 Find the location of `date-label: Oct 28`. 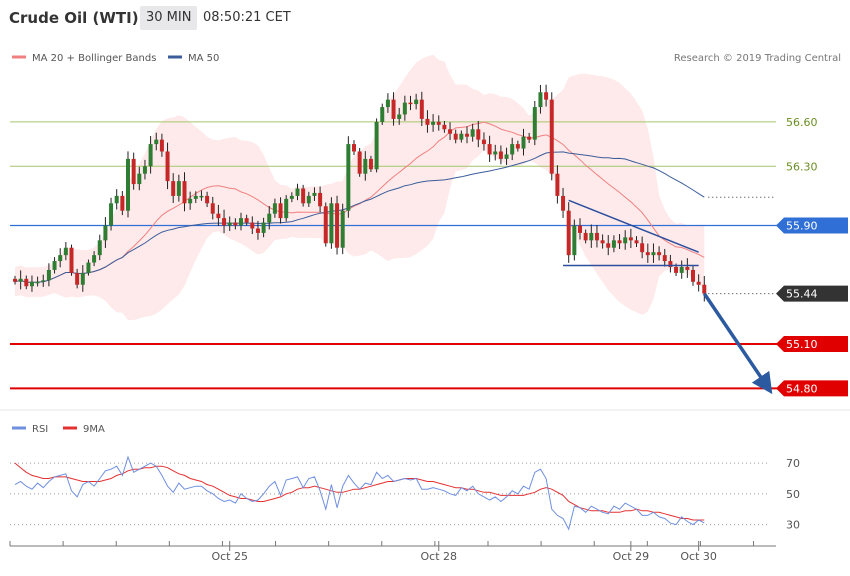

date-label: Oct 28 is located at coordinates (438, 556).